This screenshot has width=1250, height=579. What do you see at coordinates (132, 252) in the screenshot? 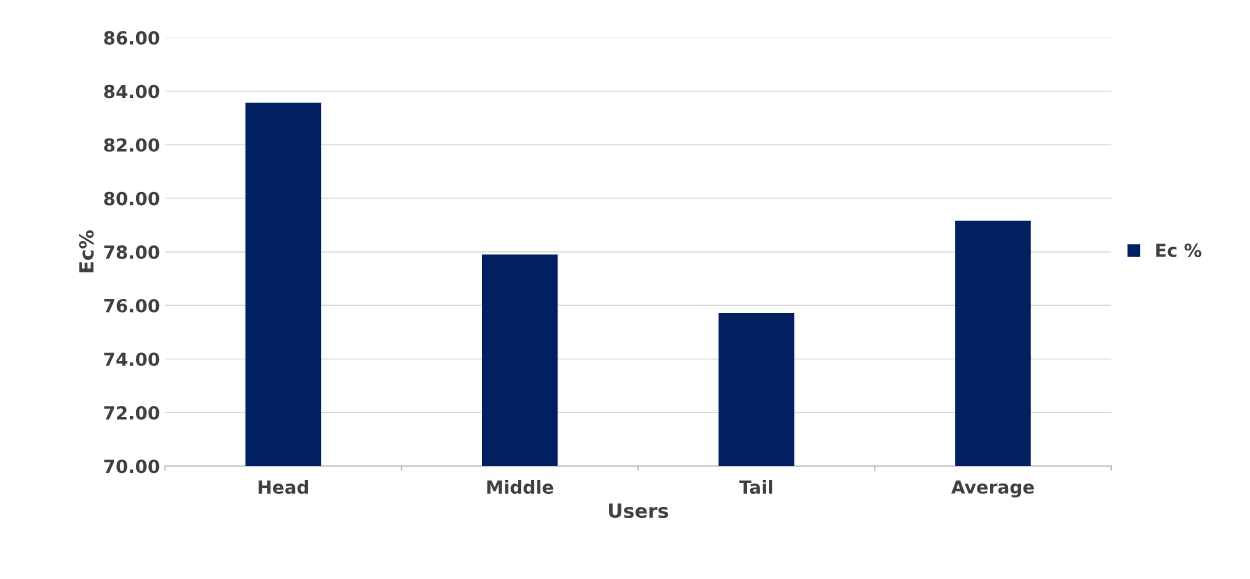
I see `y-tick-label: 78.00` at bounding box center [132, 252].